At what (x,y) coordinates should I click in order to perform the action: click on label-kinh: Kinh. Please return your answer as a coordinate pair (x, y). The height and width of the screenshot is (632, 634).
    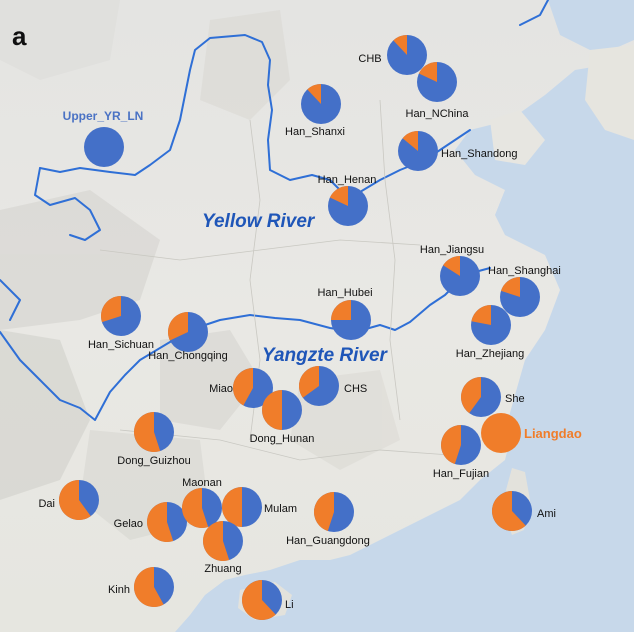
    Looking at the image, I should click on (119, 590).